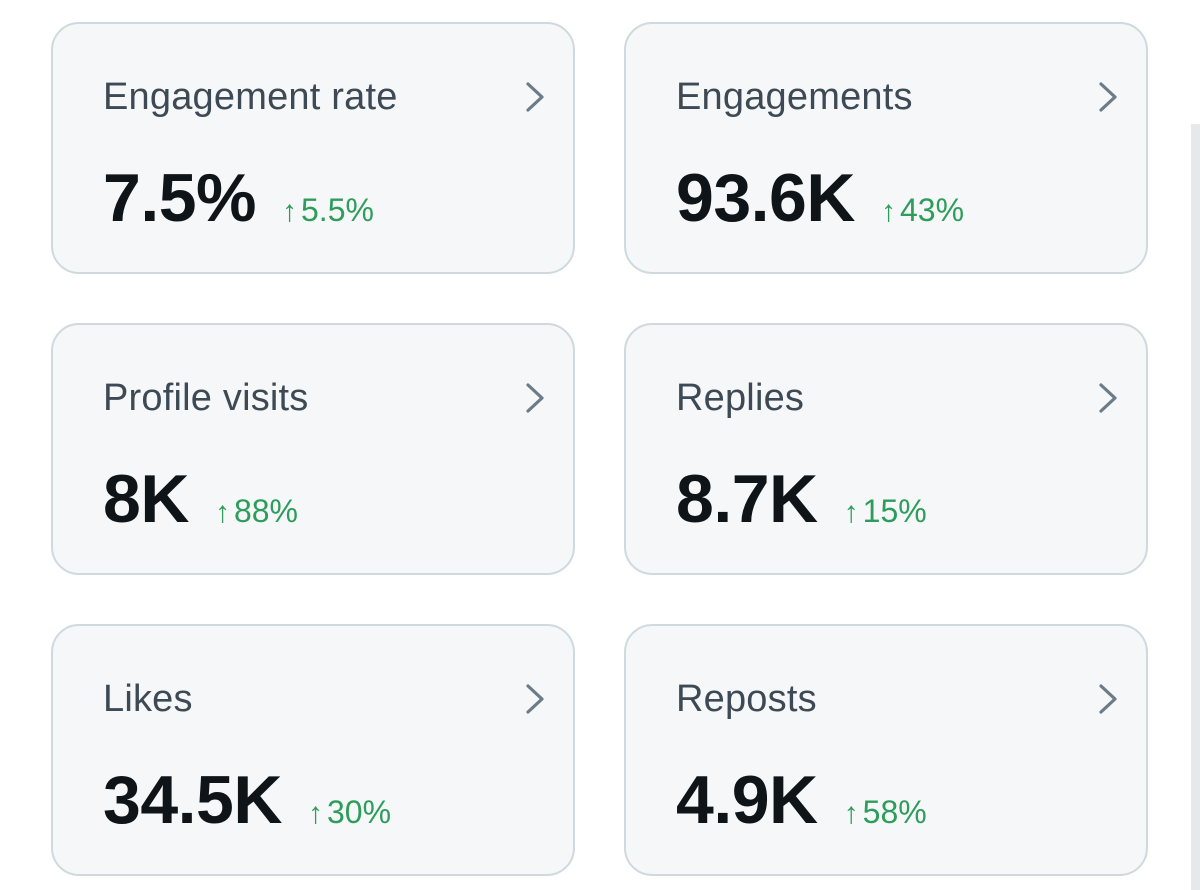 The width and height of the screenshot is (1200, 890). Describe the element at coordinates (740, 398) in the screenshot. I see `metric-label: Replies` at that location.